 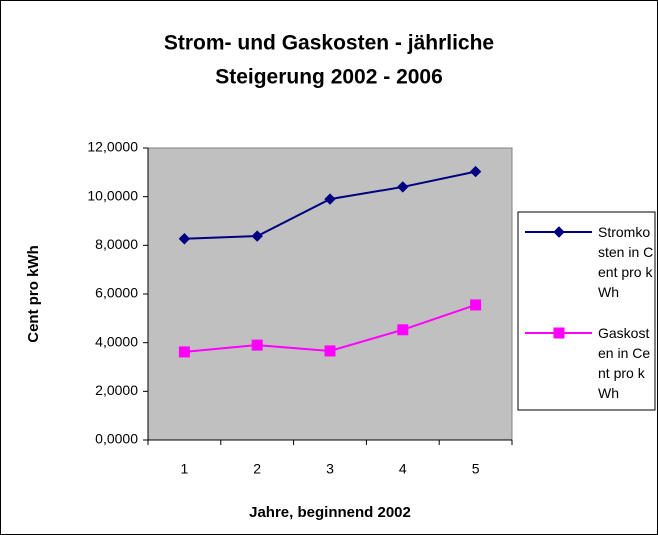 I want to click on y-tick-label: 10,0000, so click(x=112, y=195).